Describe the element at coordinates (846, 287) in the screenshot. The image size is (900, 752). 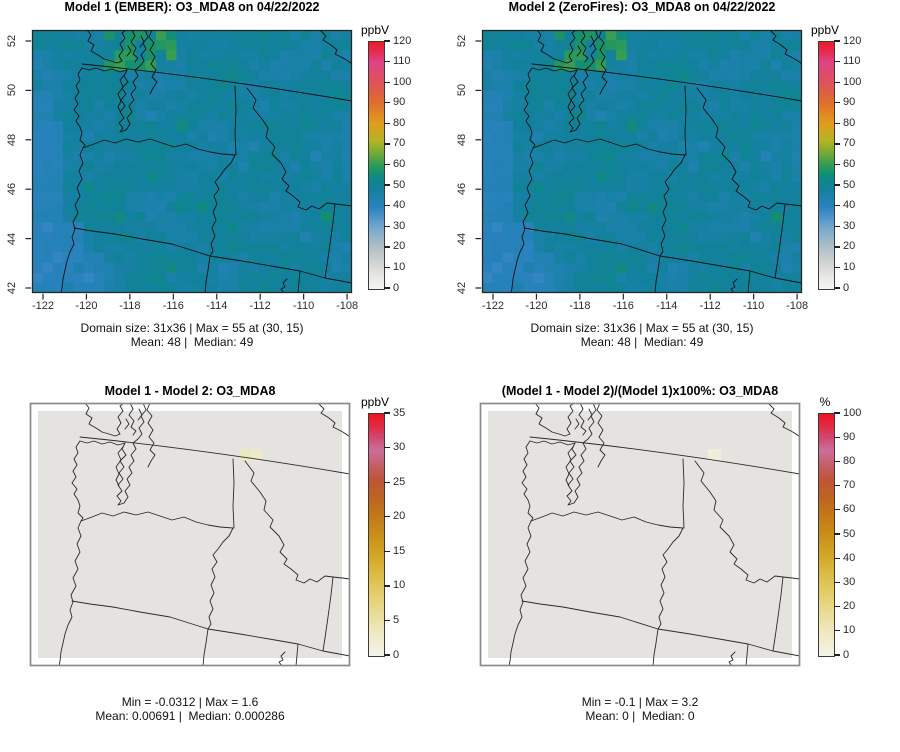
I see `colorbar-tick-label: 0` at that location.